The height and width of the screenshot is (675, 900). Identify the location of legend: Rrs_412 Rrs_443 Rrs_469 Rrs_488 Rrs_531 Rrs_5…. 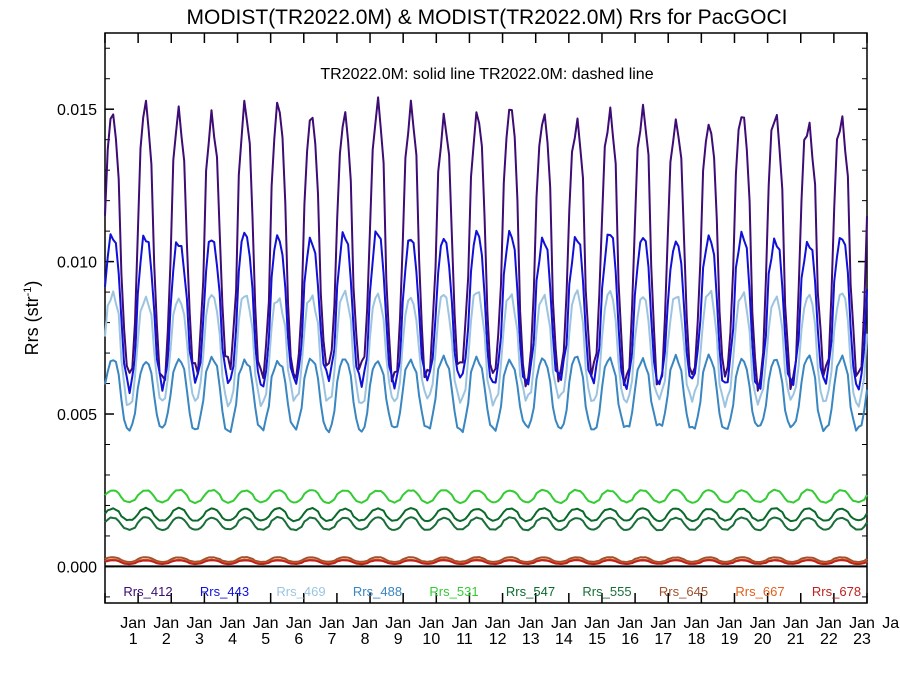
(492, 591).